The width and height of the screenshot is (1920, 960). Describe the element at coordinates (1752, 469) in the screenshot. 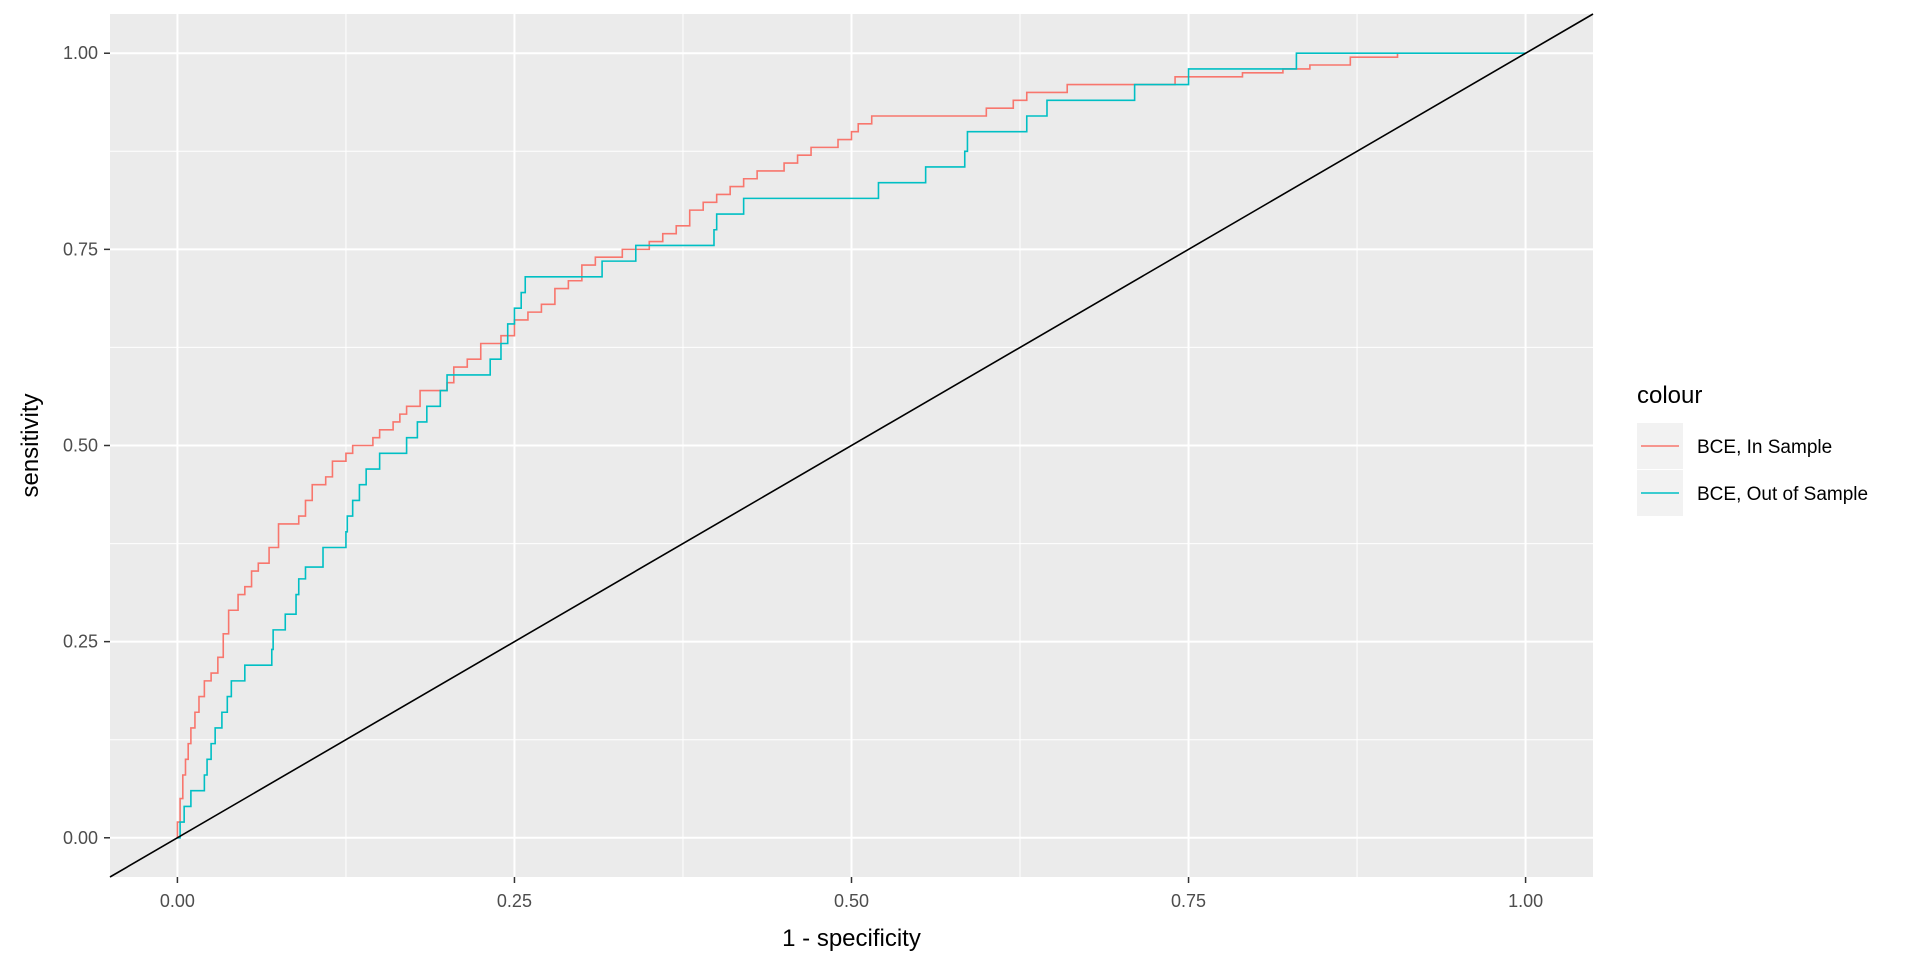

I see `legend-items: BCE, In Sample BCE, Out of Sample` at that location.